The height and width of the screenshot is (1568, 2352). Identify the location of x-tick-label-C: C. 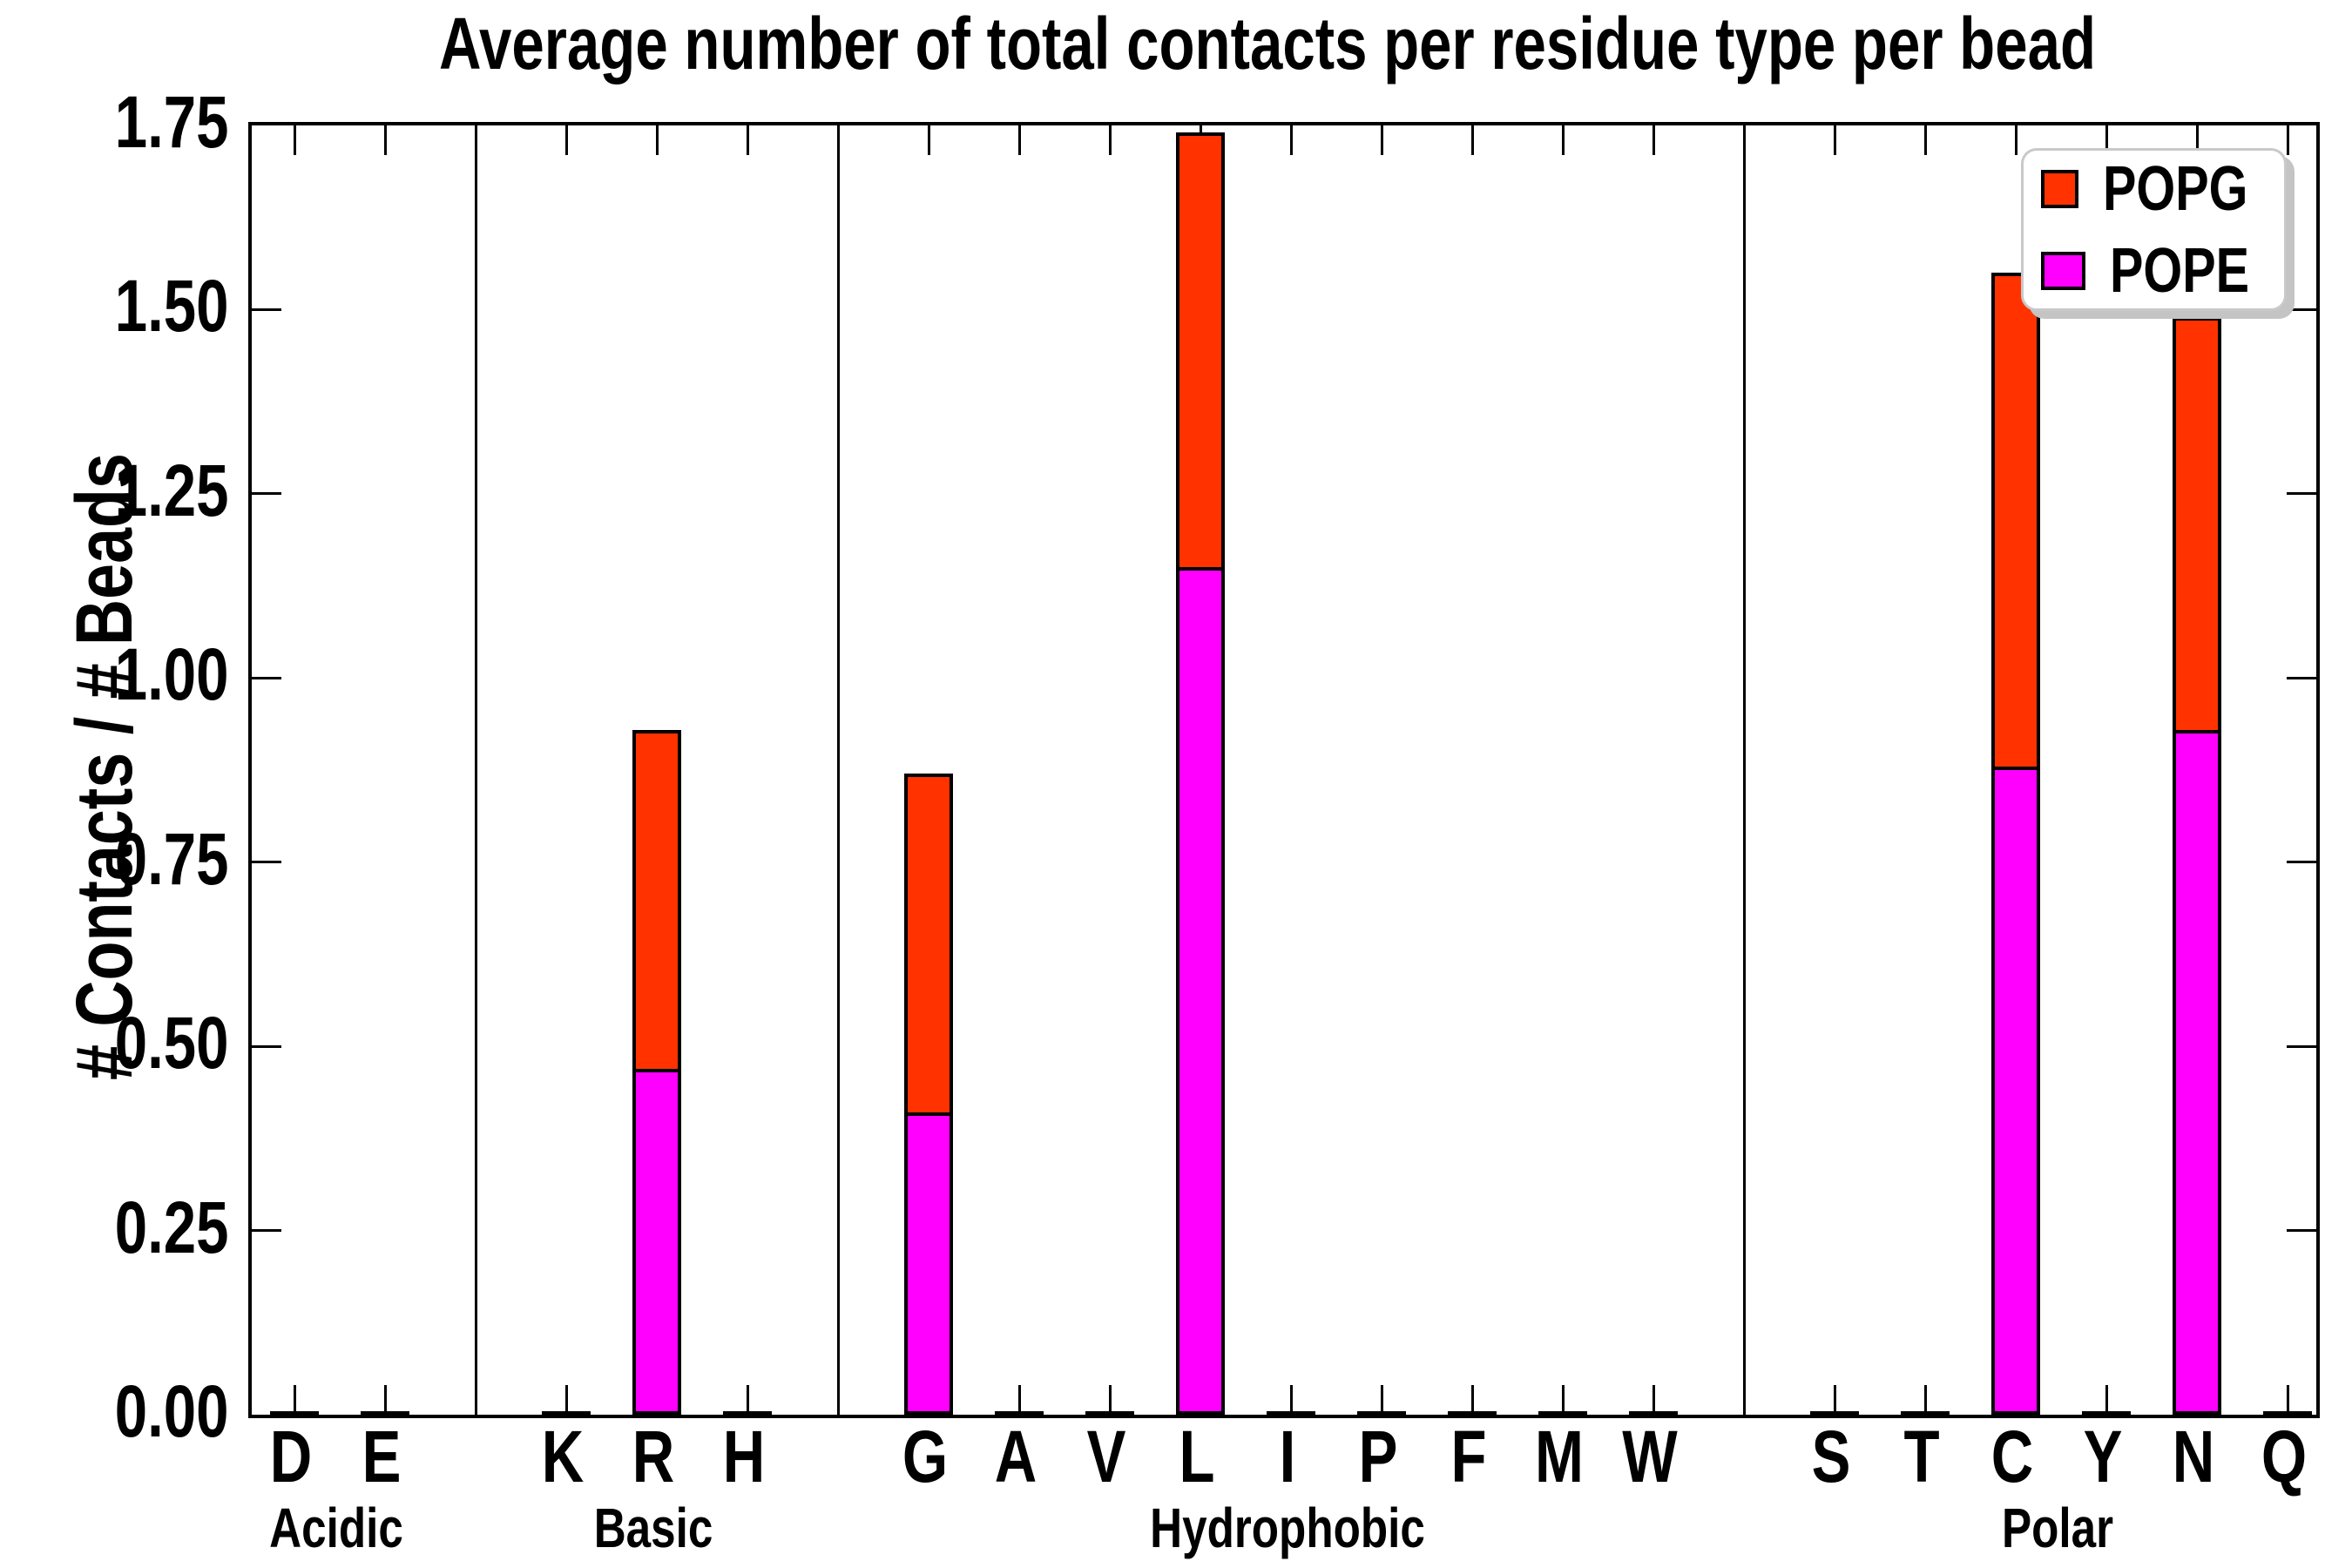
(2012, 1457).